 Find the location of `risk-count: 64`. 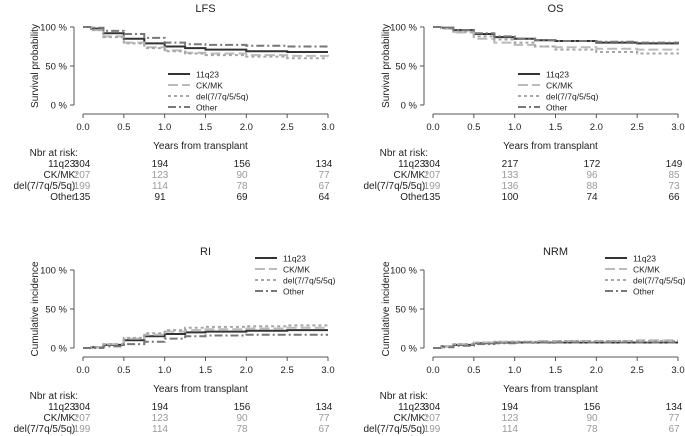

risk-count: 64 is located at coordinates (324, 197).